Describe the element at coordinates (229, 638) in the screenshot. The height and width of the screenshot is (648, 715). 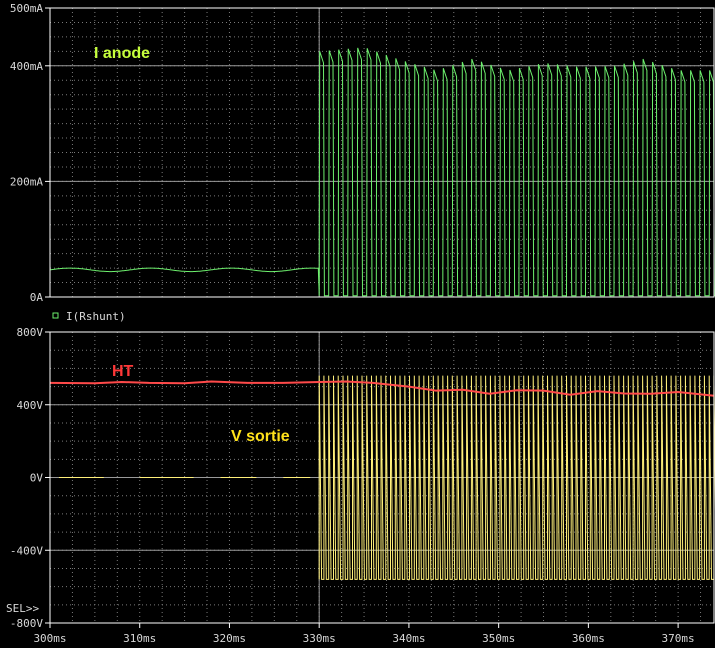
I see `x-tick-label: 320ms` at that location.